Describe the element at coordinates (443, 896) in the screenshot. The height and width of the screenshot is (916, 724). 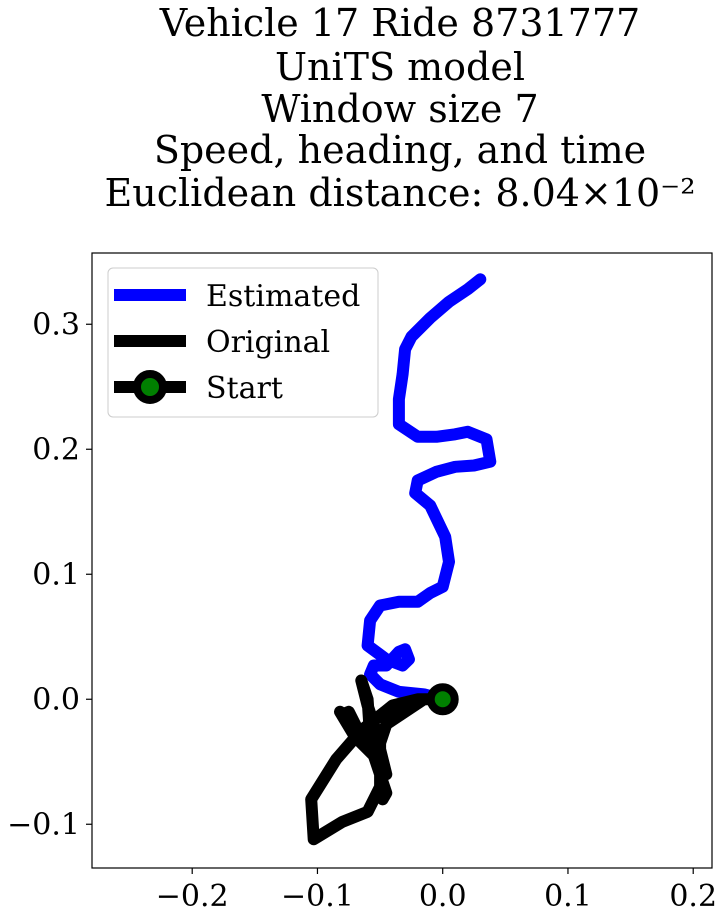
I see `x-tick-label: 0.0` at that location.